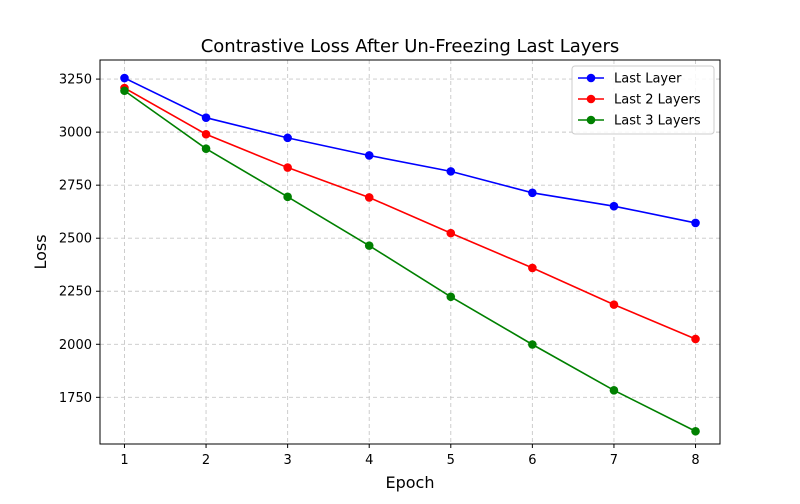  I want to click on legend-box, so click(643, 100).